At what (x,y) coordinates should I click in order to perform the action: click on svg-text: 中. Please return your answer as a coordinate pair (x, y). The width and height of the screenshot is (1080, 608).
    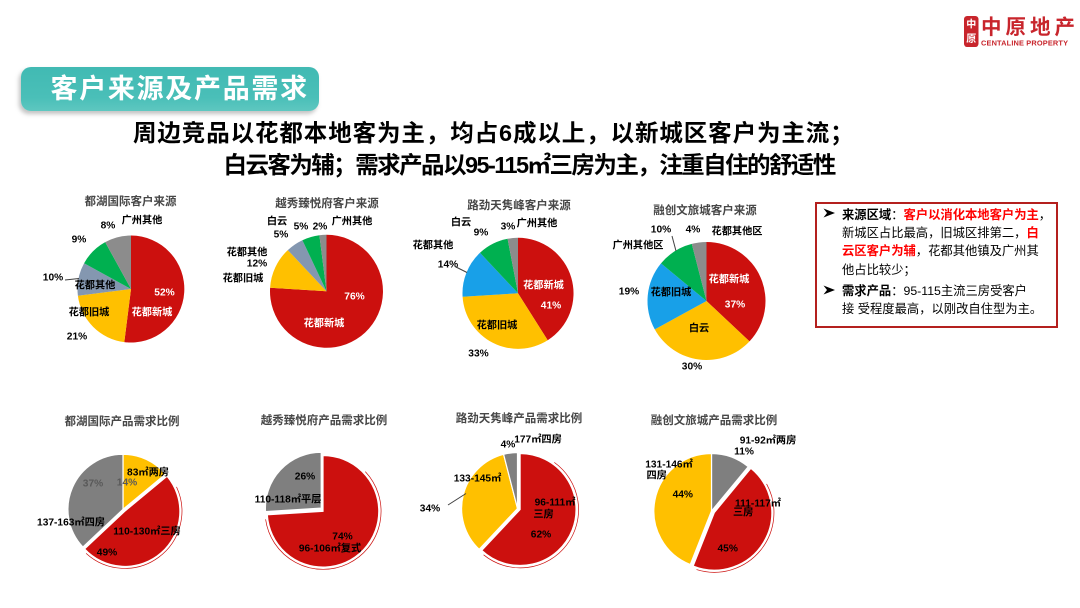
    Looking at the image, I should click on (971, 23).